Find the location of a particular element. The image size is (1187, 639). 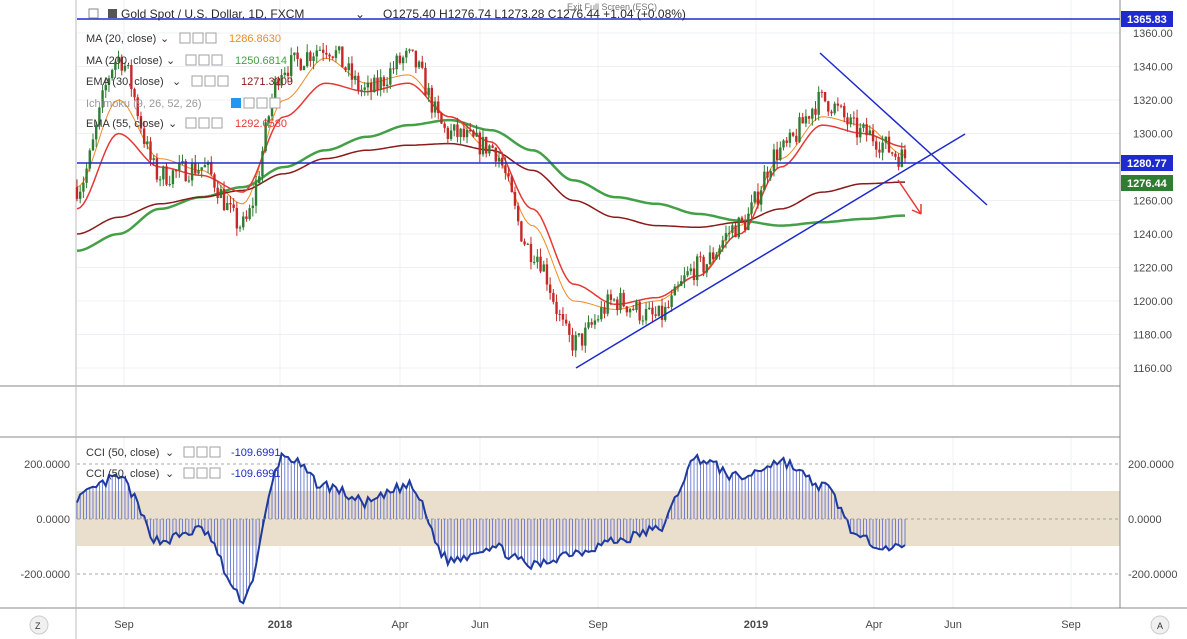

cci-legend-row-2: CCI (50, close) ⌄ -109.6991 is located at coordinates (183, 473).